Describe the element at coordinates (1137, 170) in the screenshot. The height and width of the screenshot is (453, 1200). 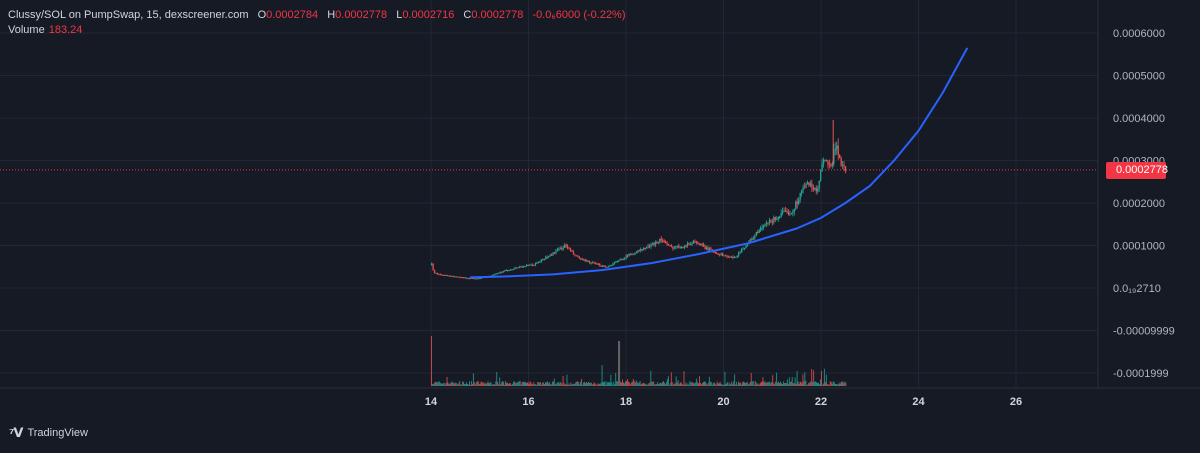
I see `current-price-tag: 0.0002778` at that location.